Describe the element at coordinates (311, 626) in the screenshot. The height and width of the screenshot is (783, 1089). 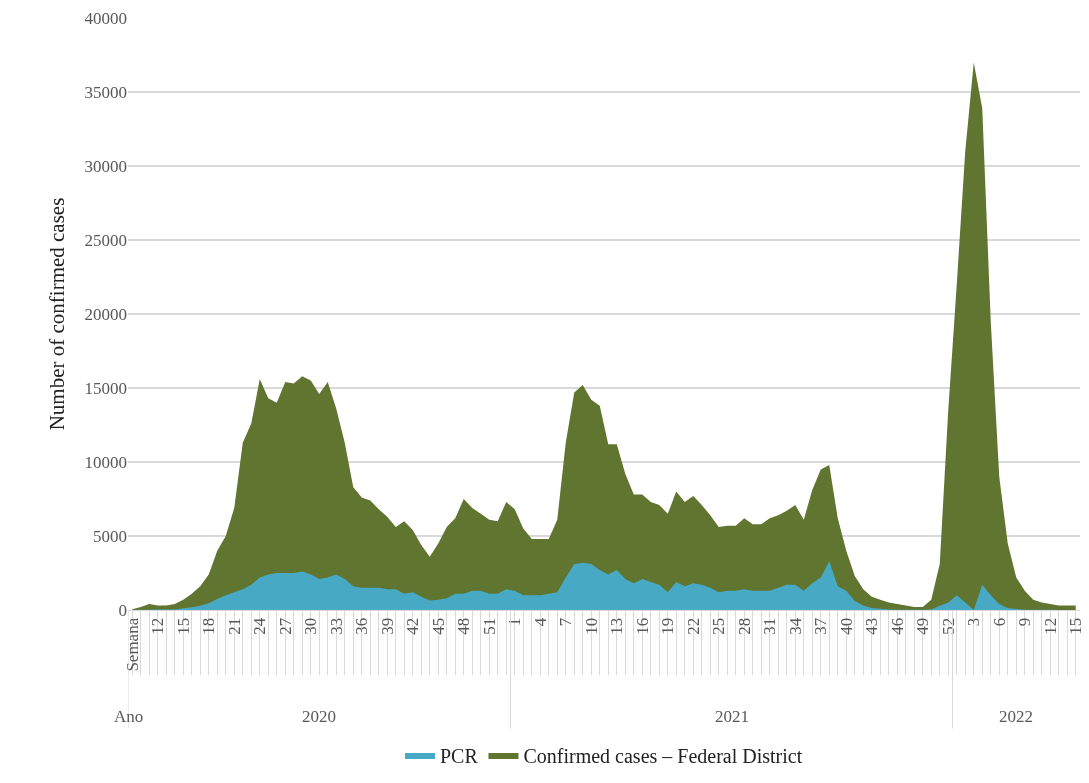
I see `x-tick-label: 30` at that location.